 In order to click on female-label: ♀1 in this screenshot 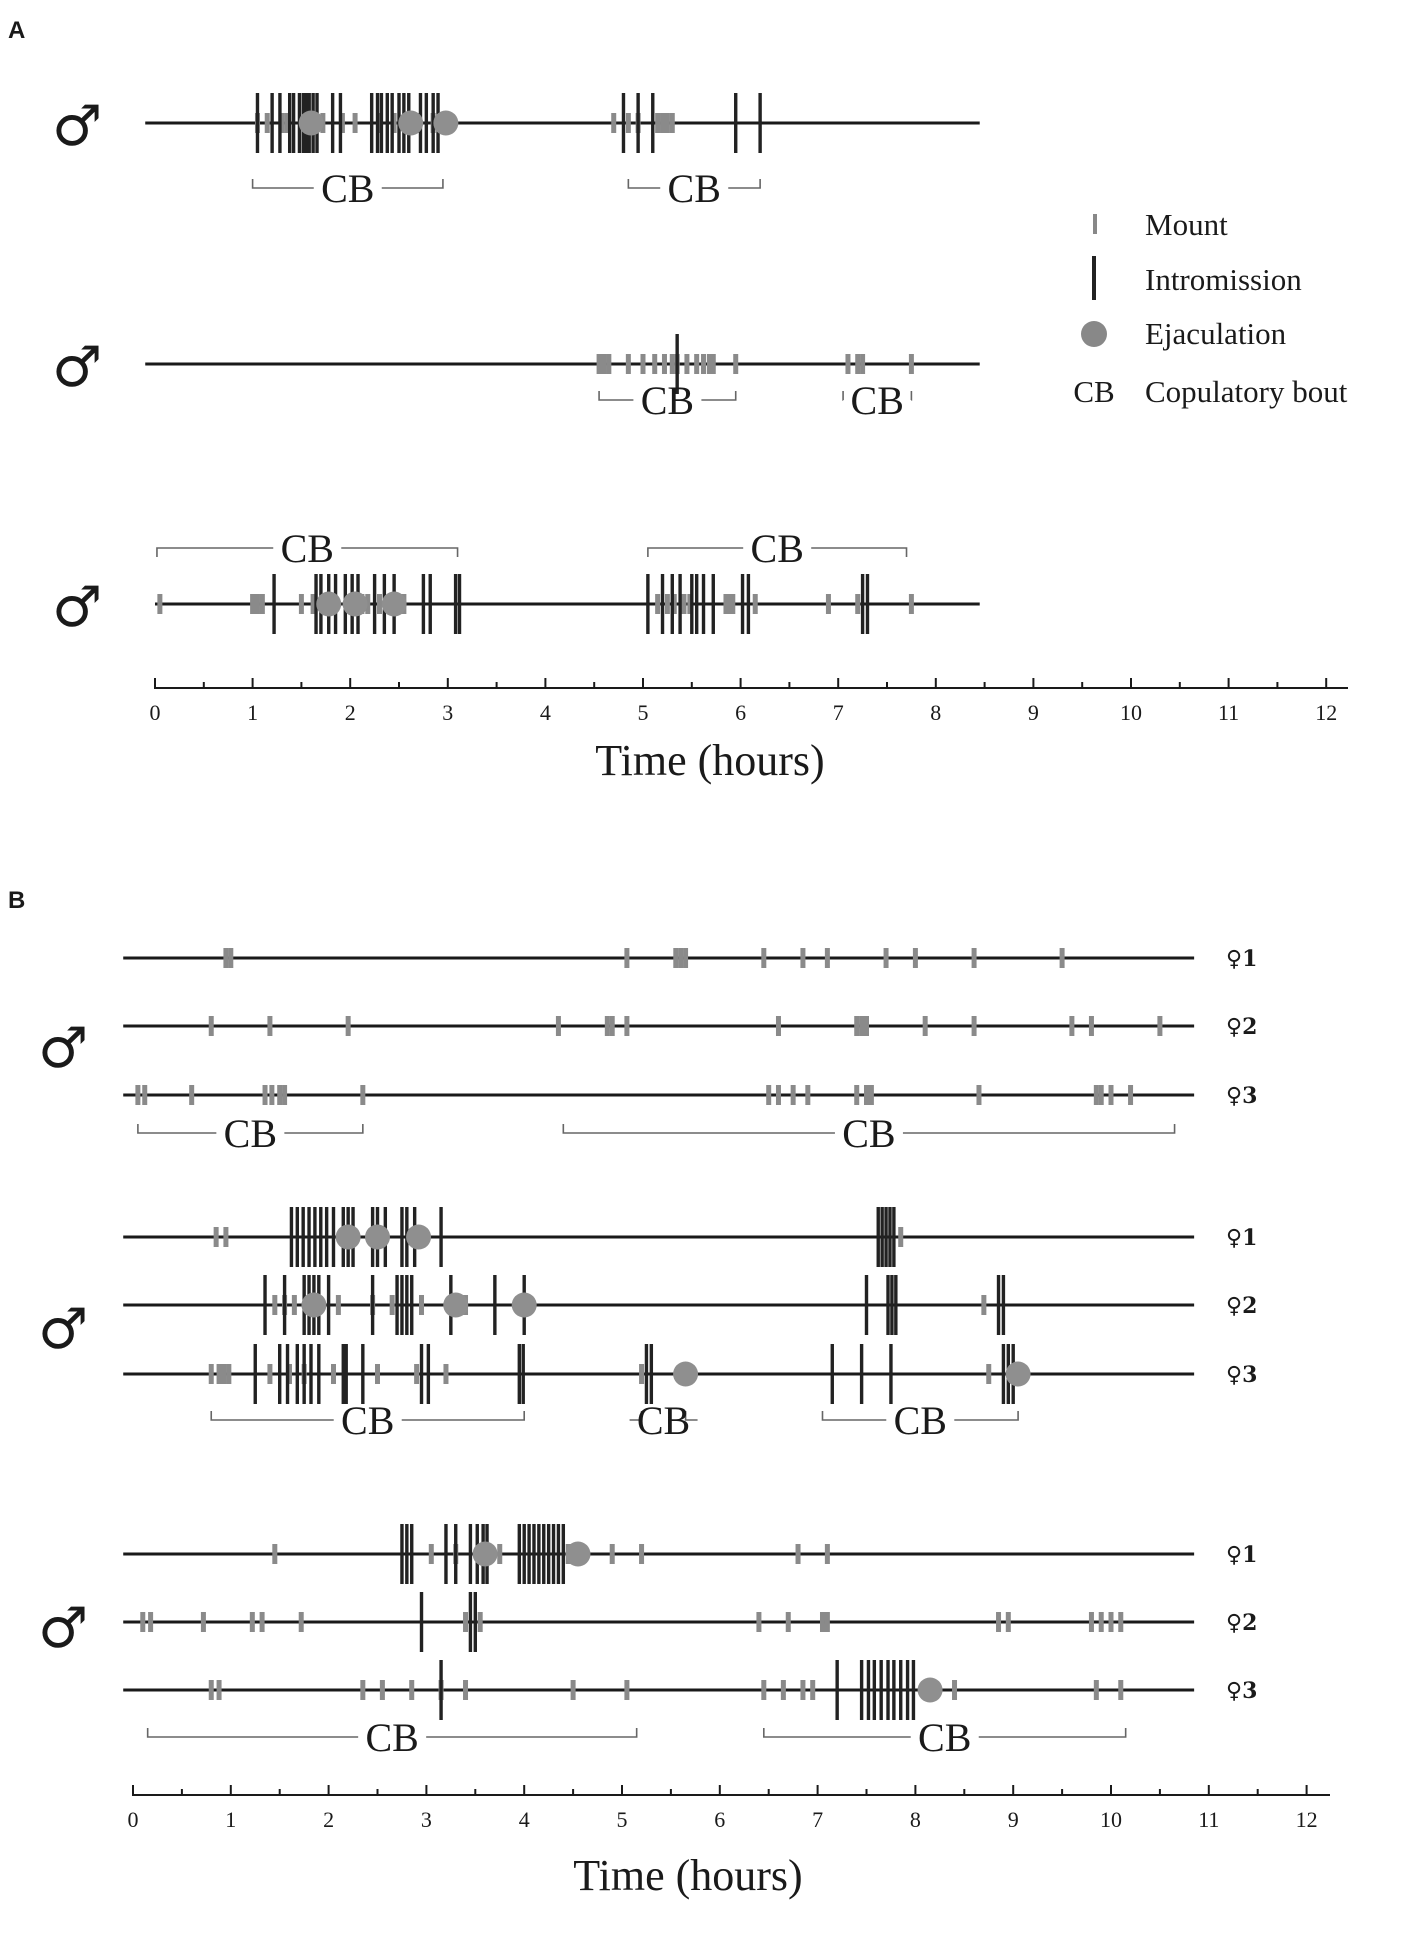, I will do `click(1241, 959)`.